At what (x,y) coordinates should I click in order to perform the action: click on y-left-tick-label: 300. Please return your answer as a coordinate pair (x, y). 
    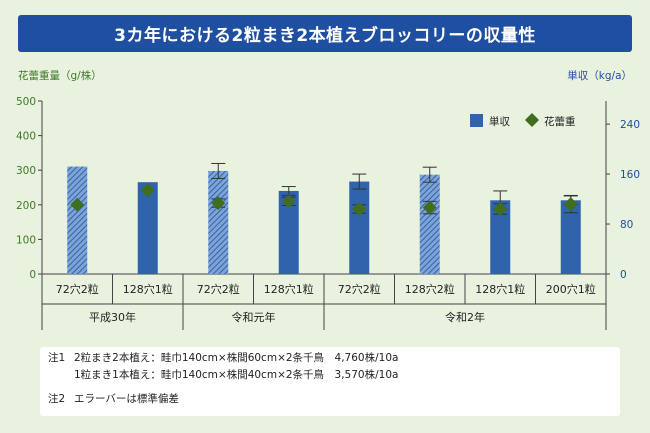
    Looking at the image, I should click on (26, 171).